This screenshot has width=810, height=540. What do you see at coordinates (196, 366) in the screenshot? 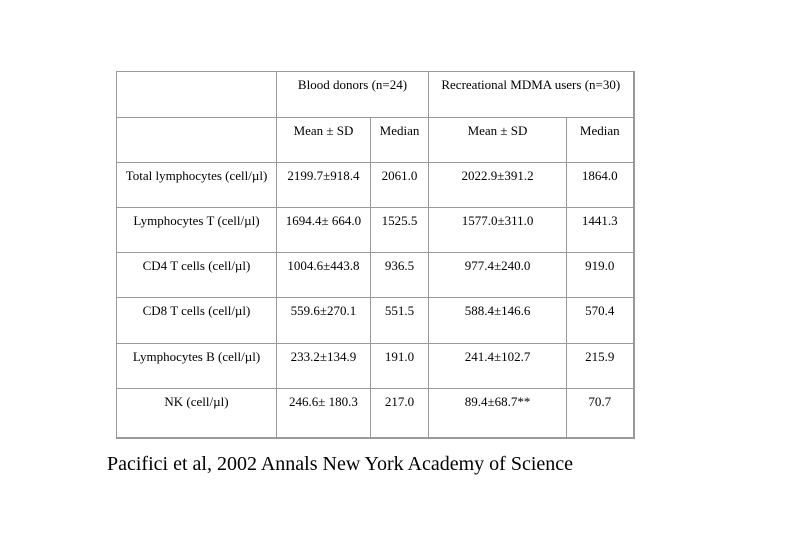
I see `row-label: Lymphocytes B (cell/µl)` at bounding box center [196, 366].